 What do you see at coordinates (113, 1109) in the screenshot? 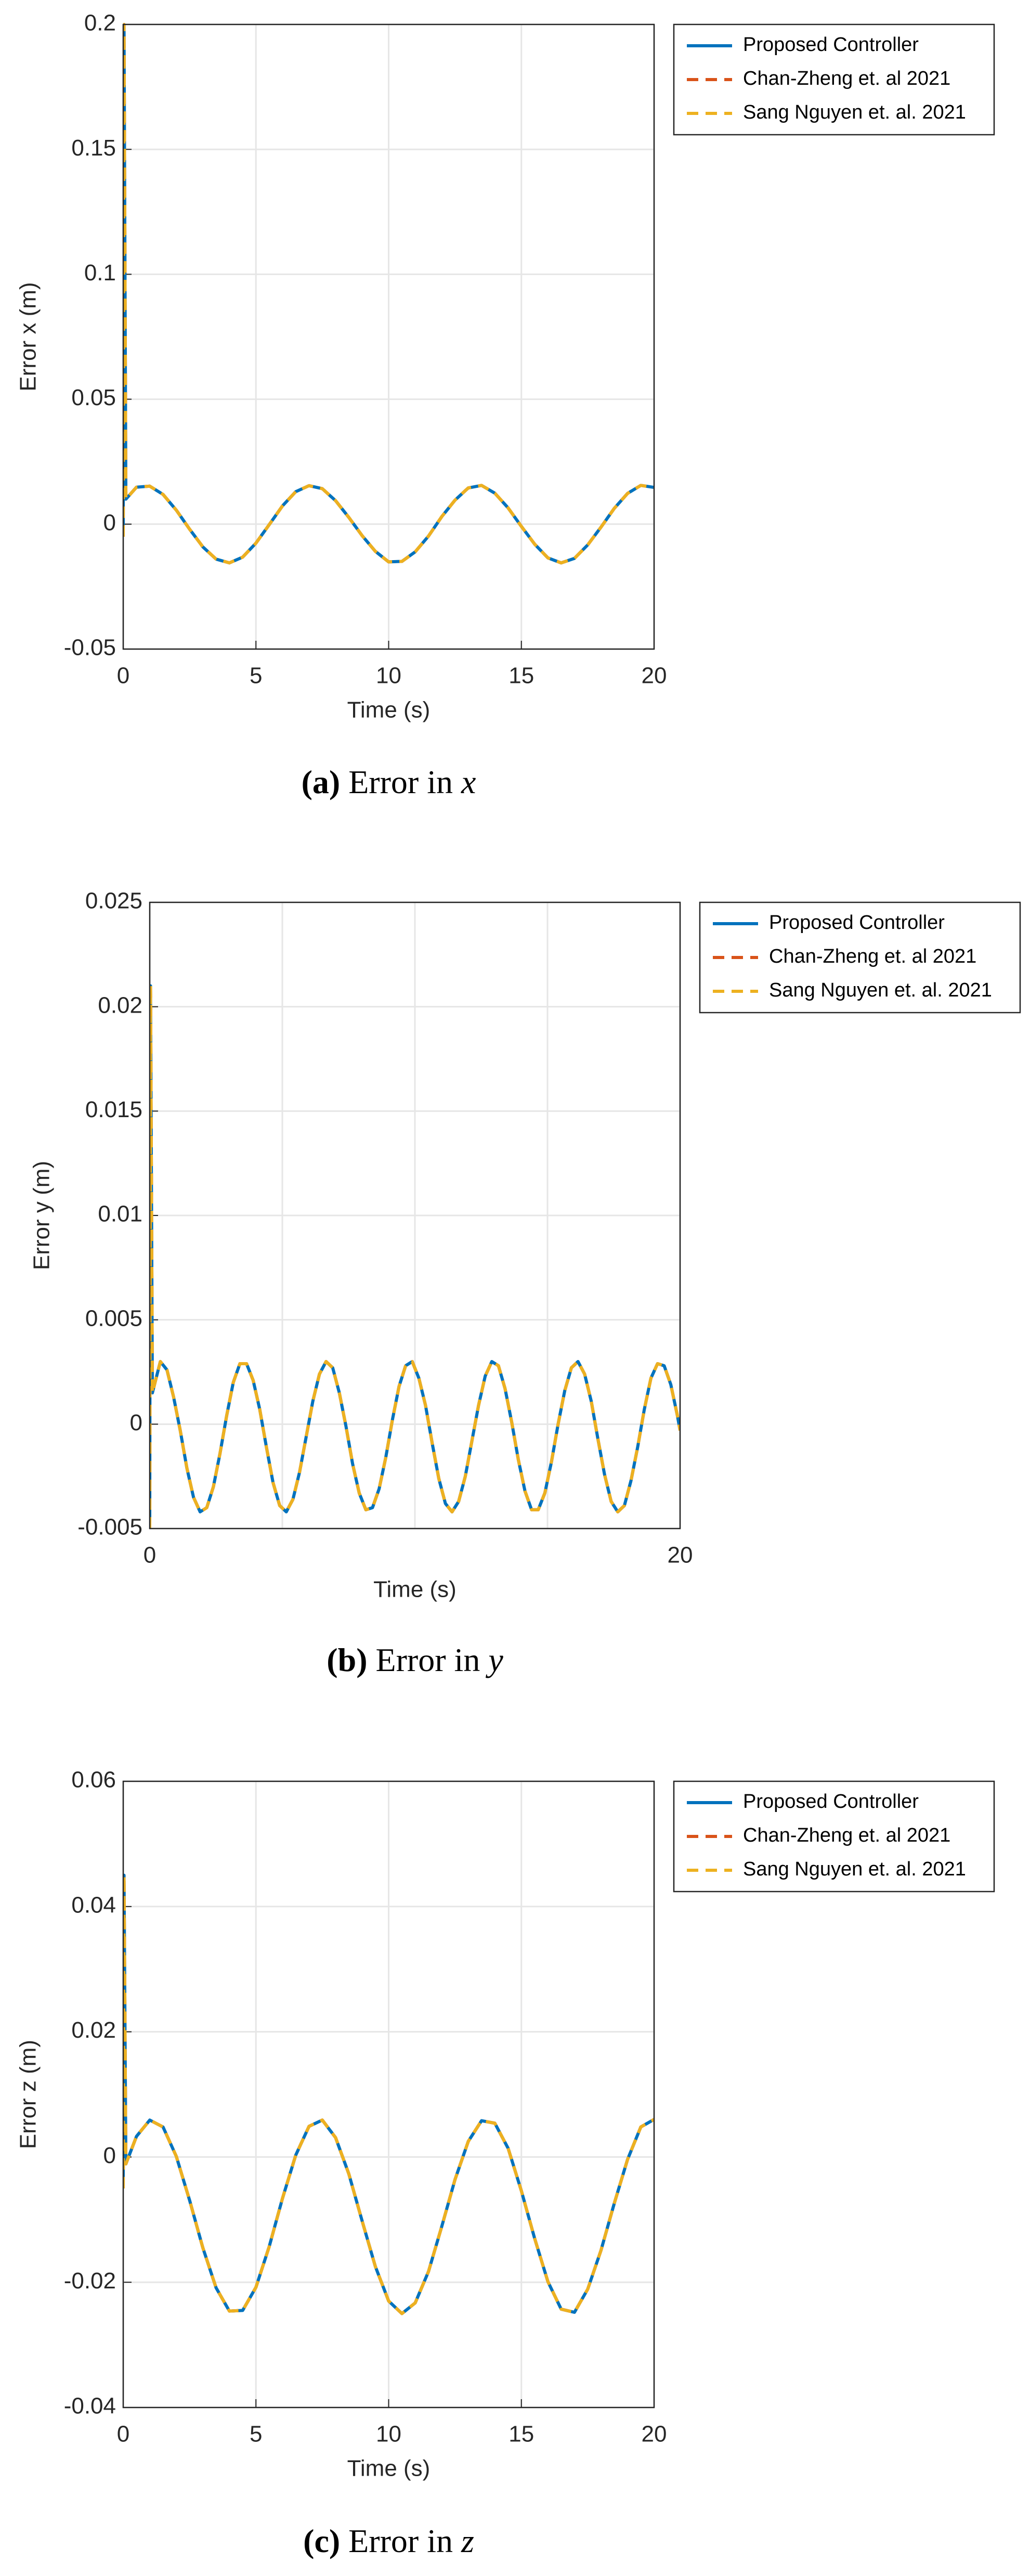
I see `y-tick-label: 0.015` at bounding box center [113, 1109].